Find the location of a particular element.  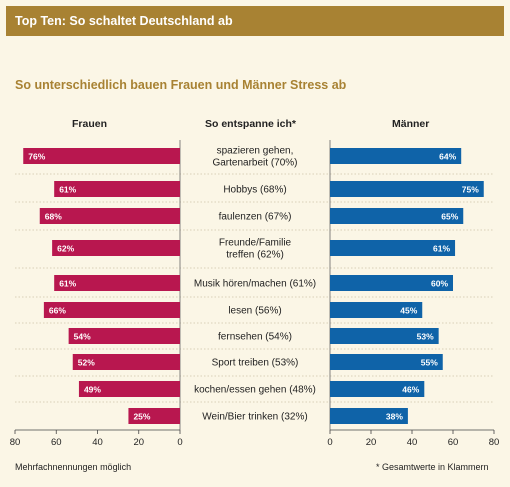

right-axis-tick-label: 60 is located at coordinates (453, 442).